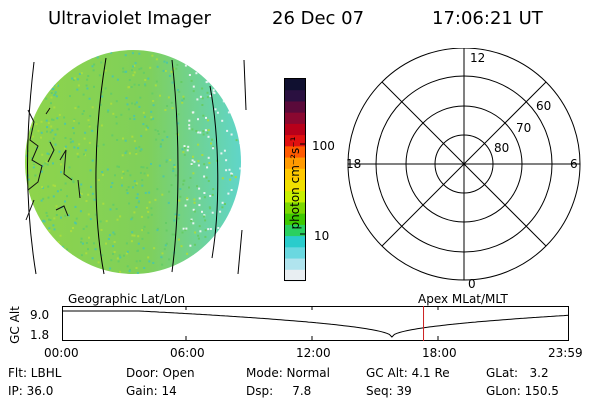 The image size is (600, 400). I want to click on mlt-label-left: 18, so click(353, 164).